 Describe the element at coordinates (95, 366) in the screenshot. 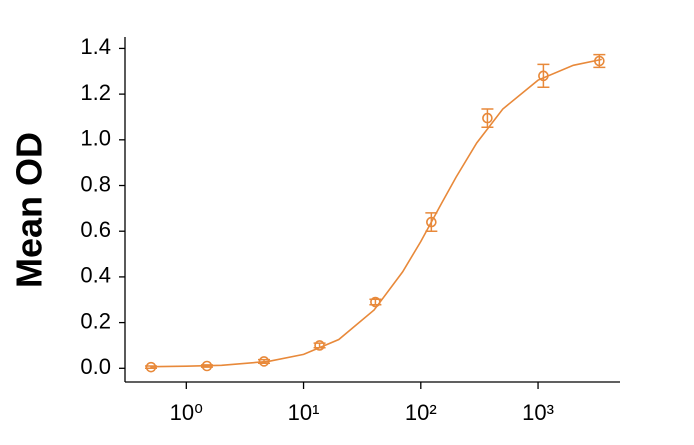

I see `y-tick-label: 0.0` at that location.